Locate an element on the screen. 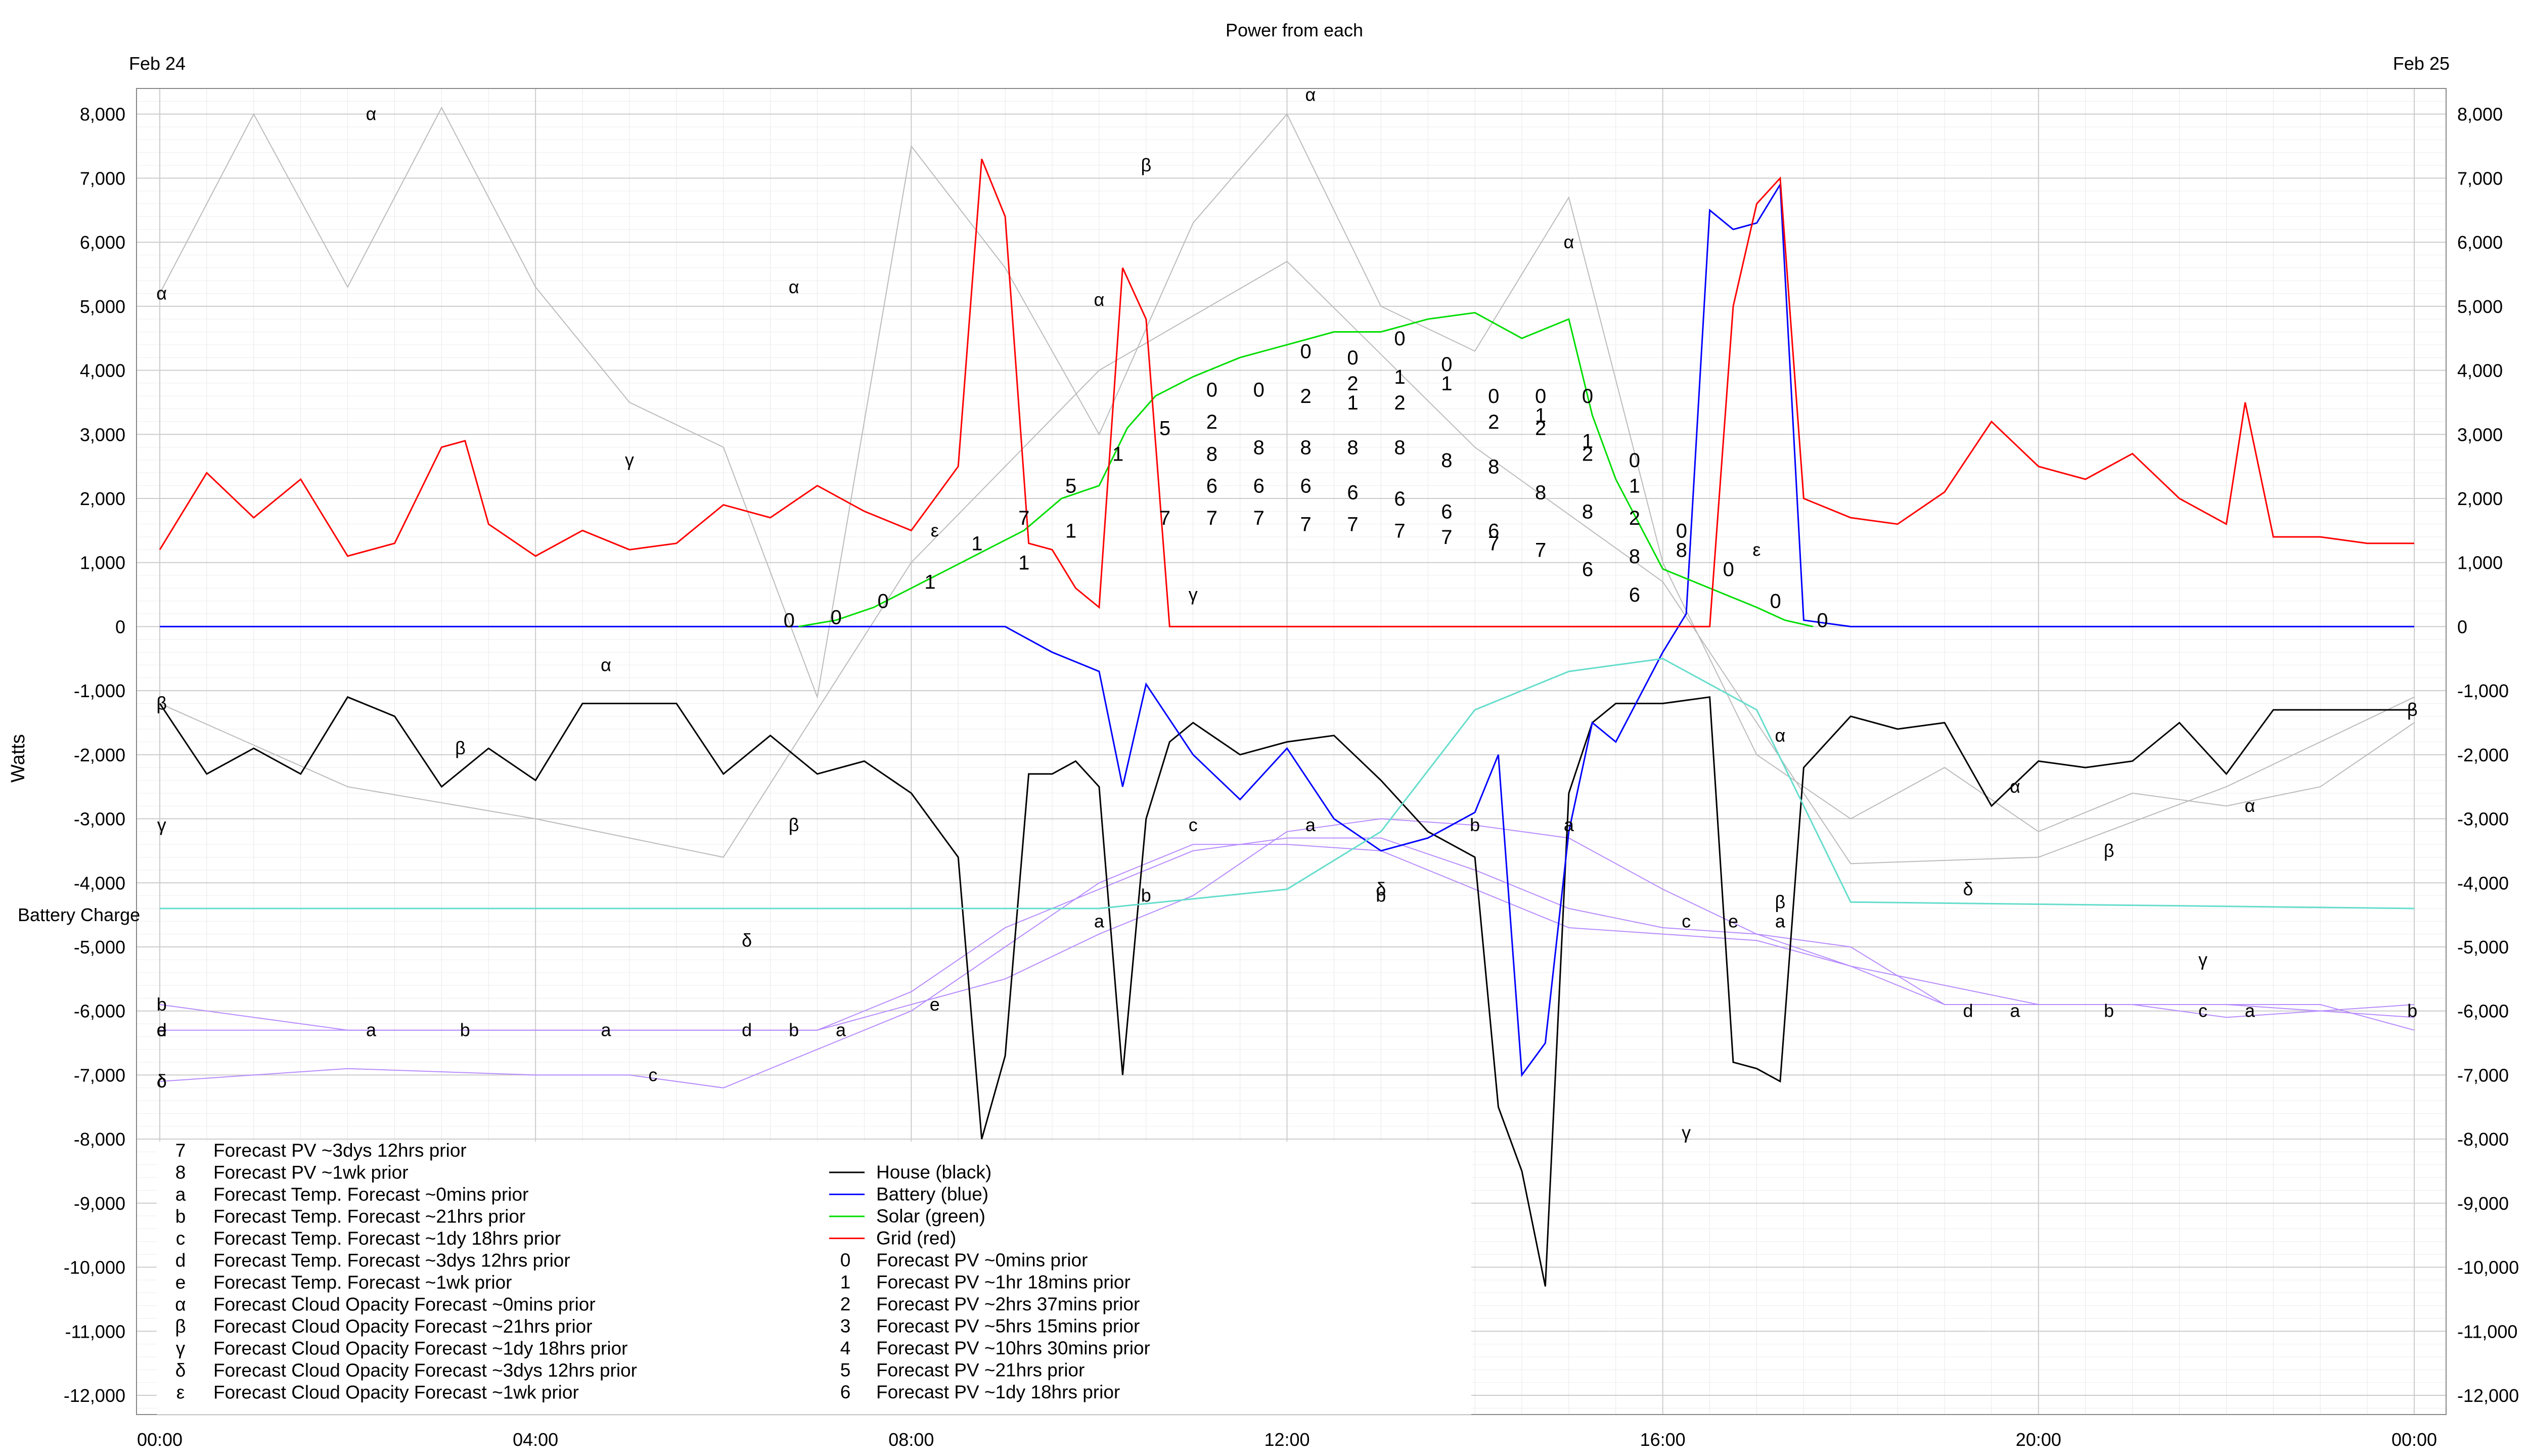 This screenshot has height=1456, width=2528. x-tick-label: 12:00 is located at coordinates (1287, 1439).